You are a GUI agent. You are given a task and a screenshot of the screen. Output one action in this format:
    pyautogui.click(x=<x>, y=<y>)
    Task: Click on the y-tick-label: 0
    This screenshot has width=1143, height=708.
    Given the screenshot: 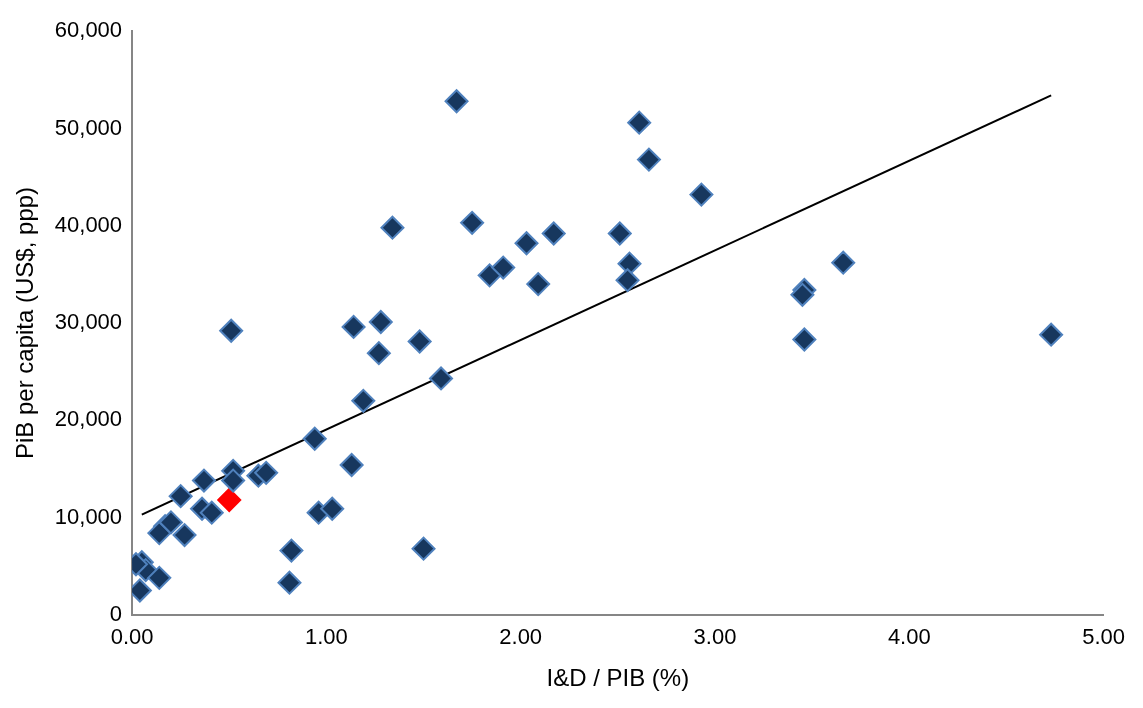 What is the action you would take?
    pyautogui.click(x=116, y=613)
    